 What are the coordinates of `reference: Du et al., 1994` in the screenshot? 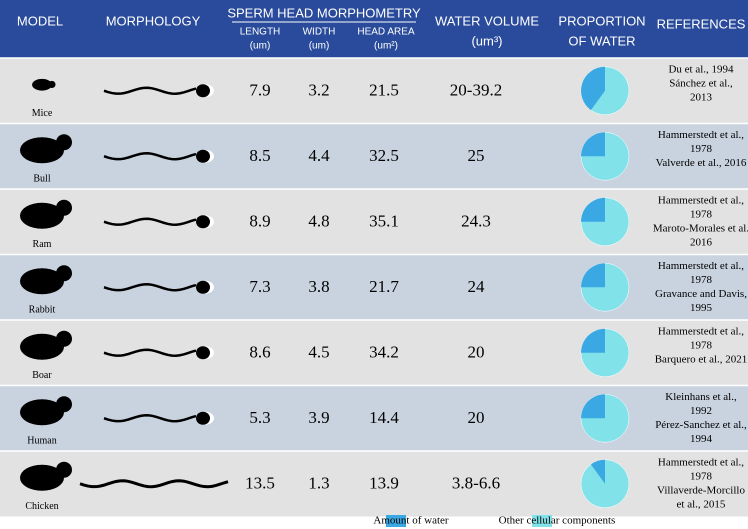 It's located at (701, 70).